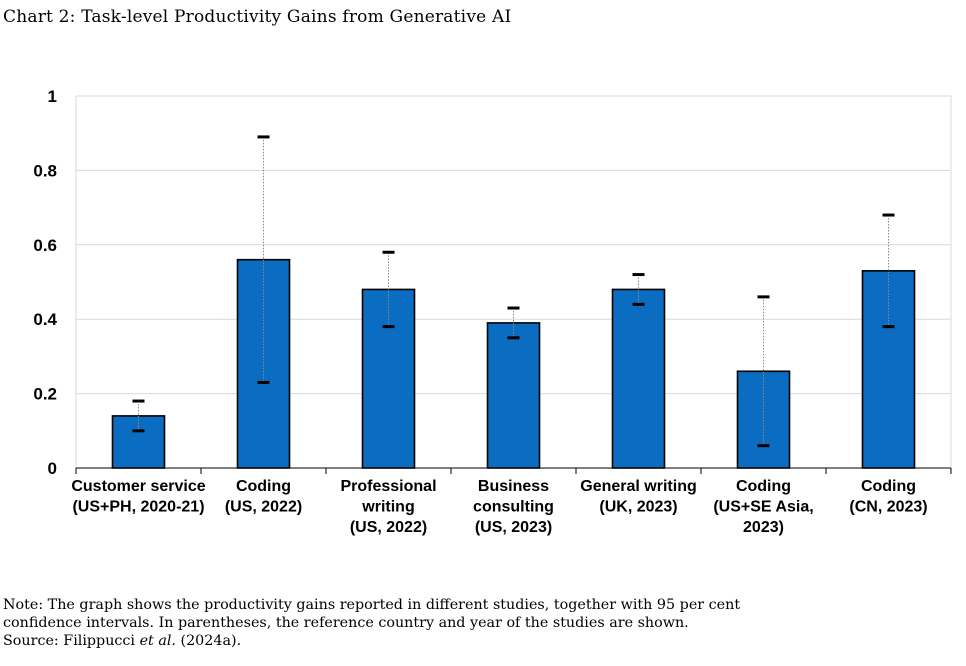 The height and width of the screenshot is (666, 966). What do you see at coordinates (638, 497) in the screenshot?
I see `x-tick-label-4: General writing (UK, 2023)` at bounding box center [638, 497].